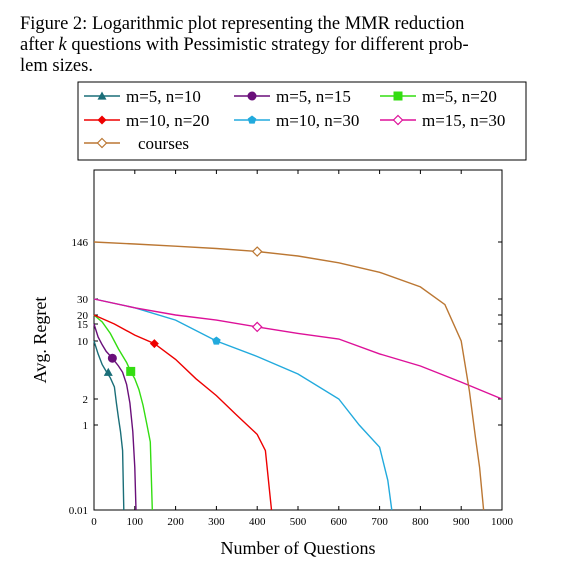 The width and height of the screenshot is (585, 584). What do you see at coordinates (80, 243) in the screenshot?
I see `y-tick-label: 146` at bounding box center [80, 243].